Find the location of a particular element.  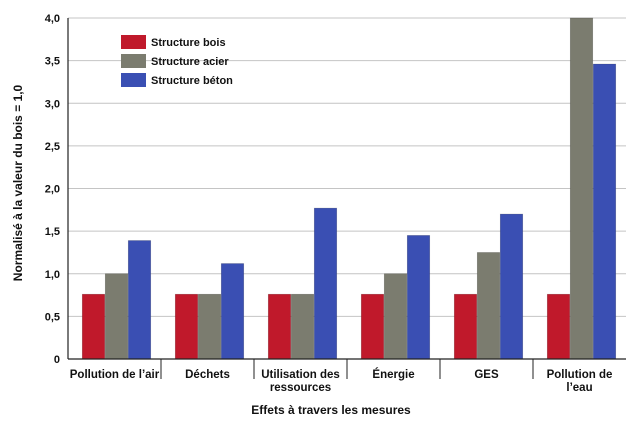

y-tick-labels: 0 0,5 1,0 1,5 2,0 2,5 3,0 3,5 4,0 is located at coordinates (52, 189).